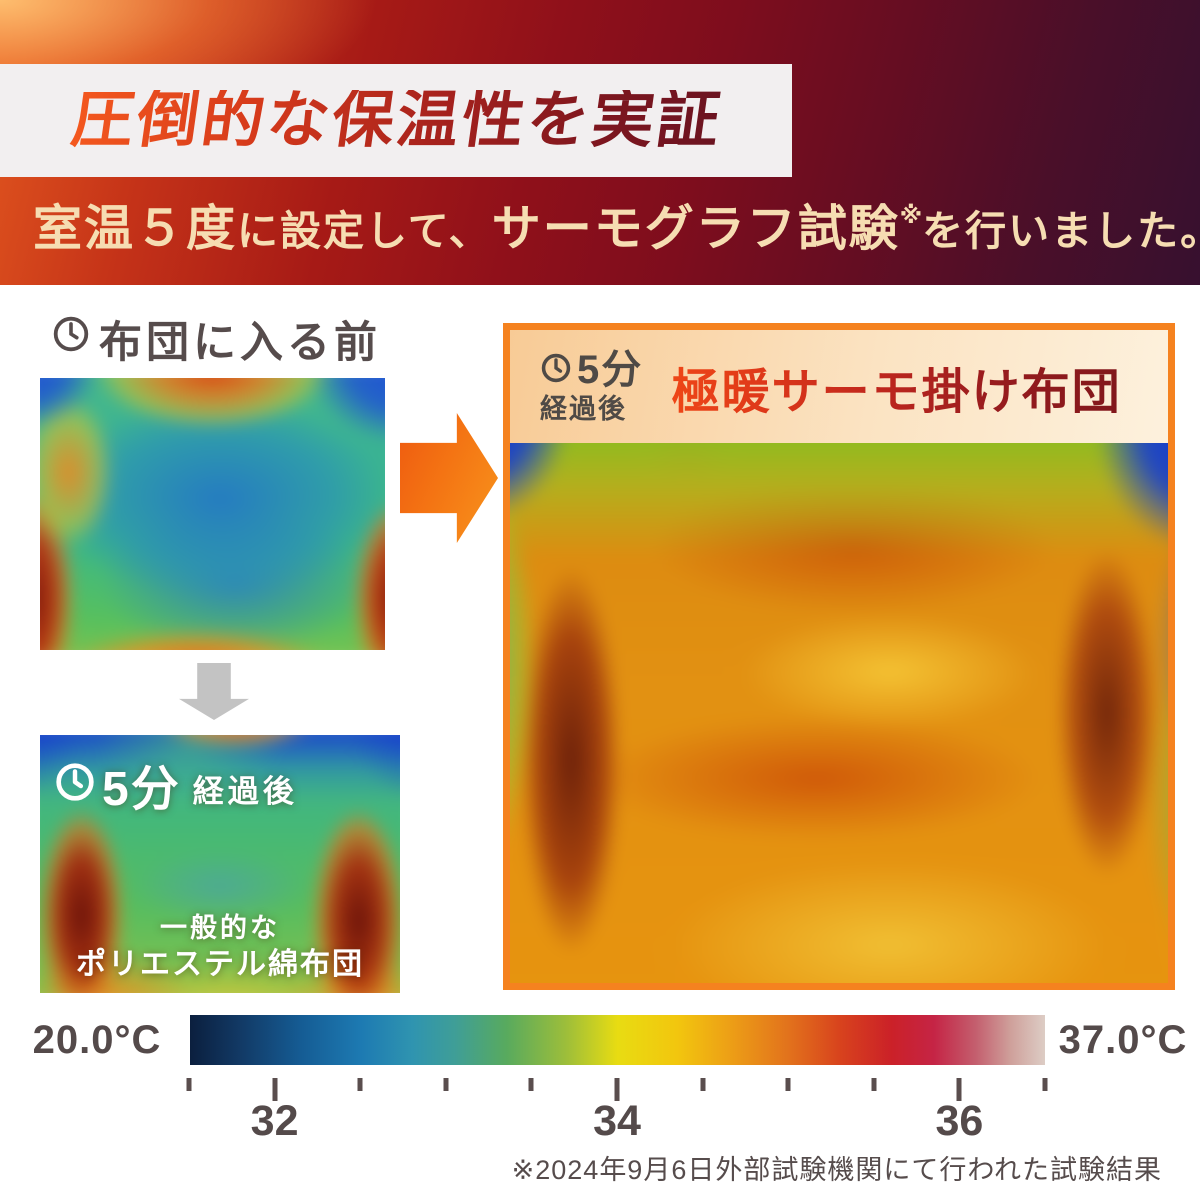 Image resolution: width=1200 pixels, height=1200 pixels. Describe the element at coordinates (274, 1121) in the screenshot. I see `scale-tick-label: 32` at that location.